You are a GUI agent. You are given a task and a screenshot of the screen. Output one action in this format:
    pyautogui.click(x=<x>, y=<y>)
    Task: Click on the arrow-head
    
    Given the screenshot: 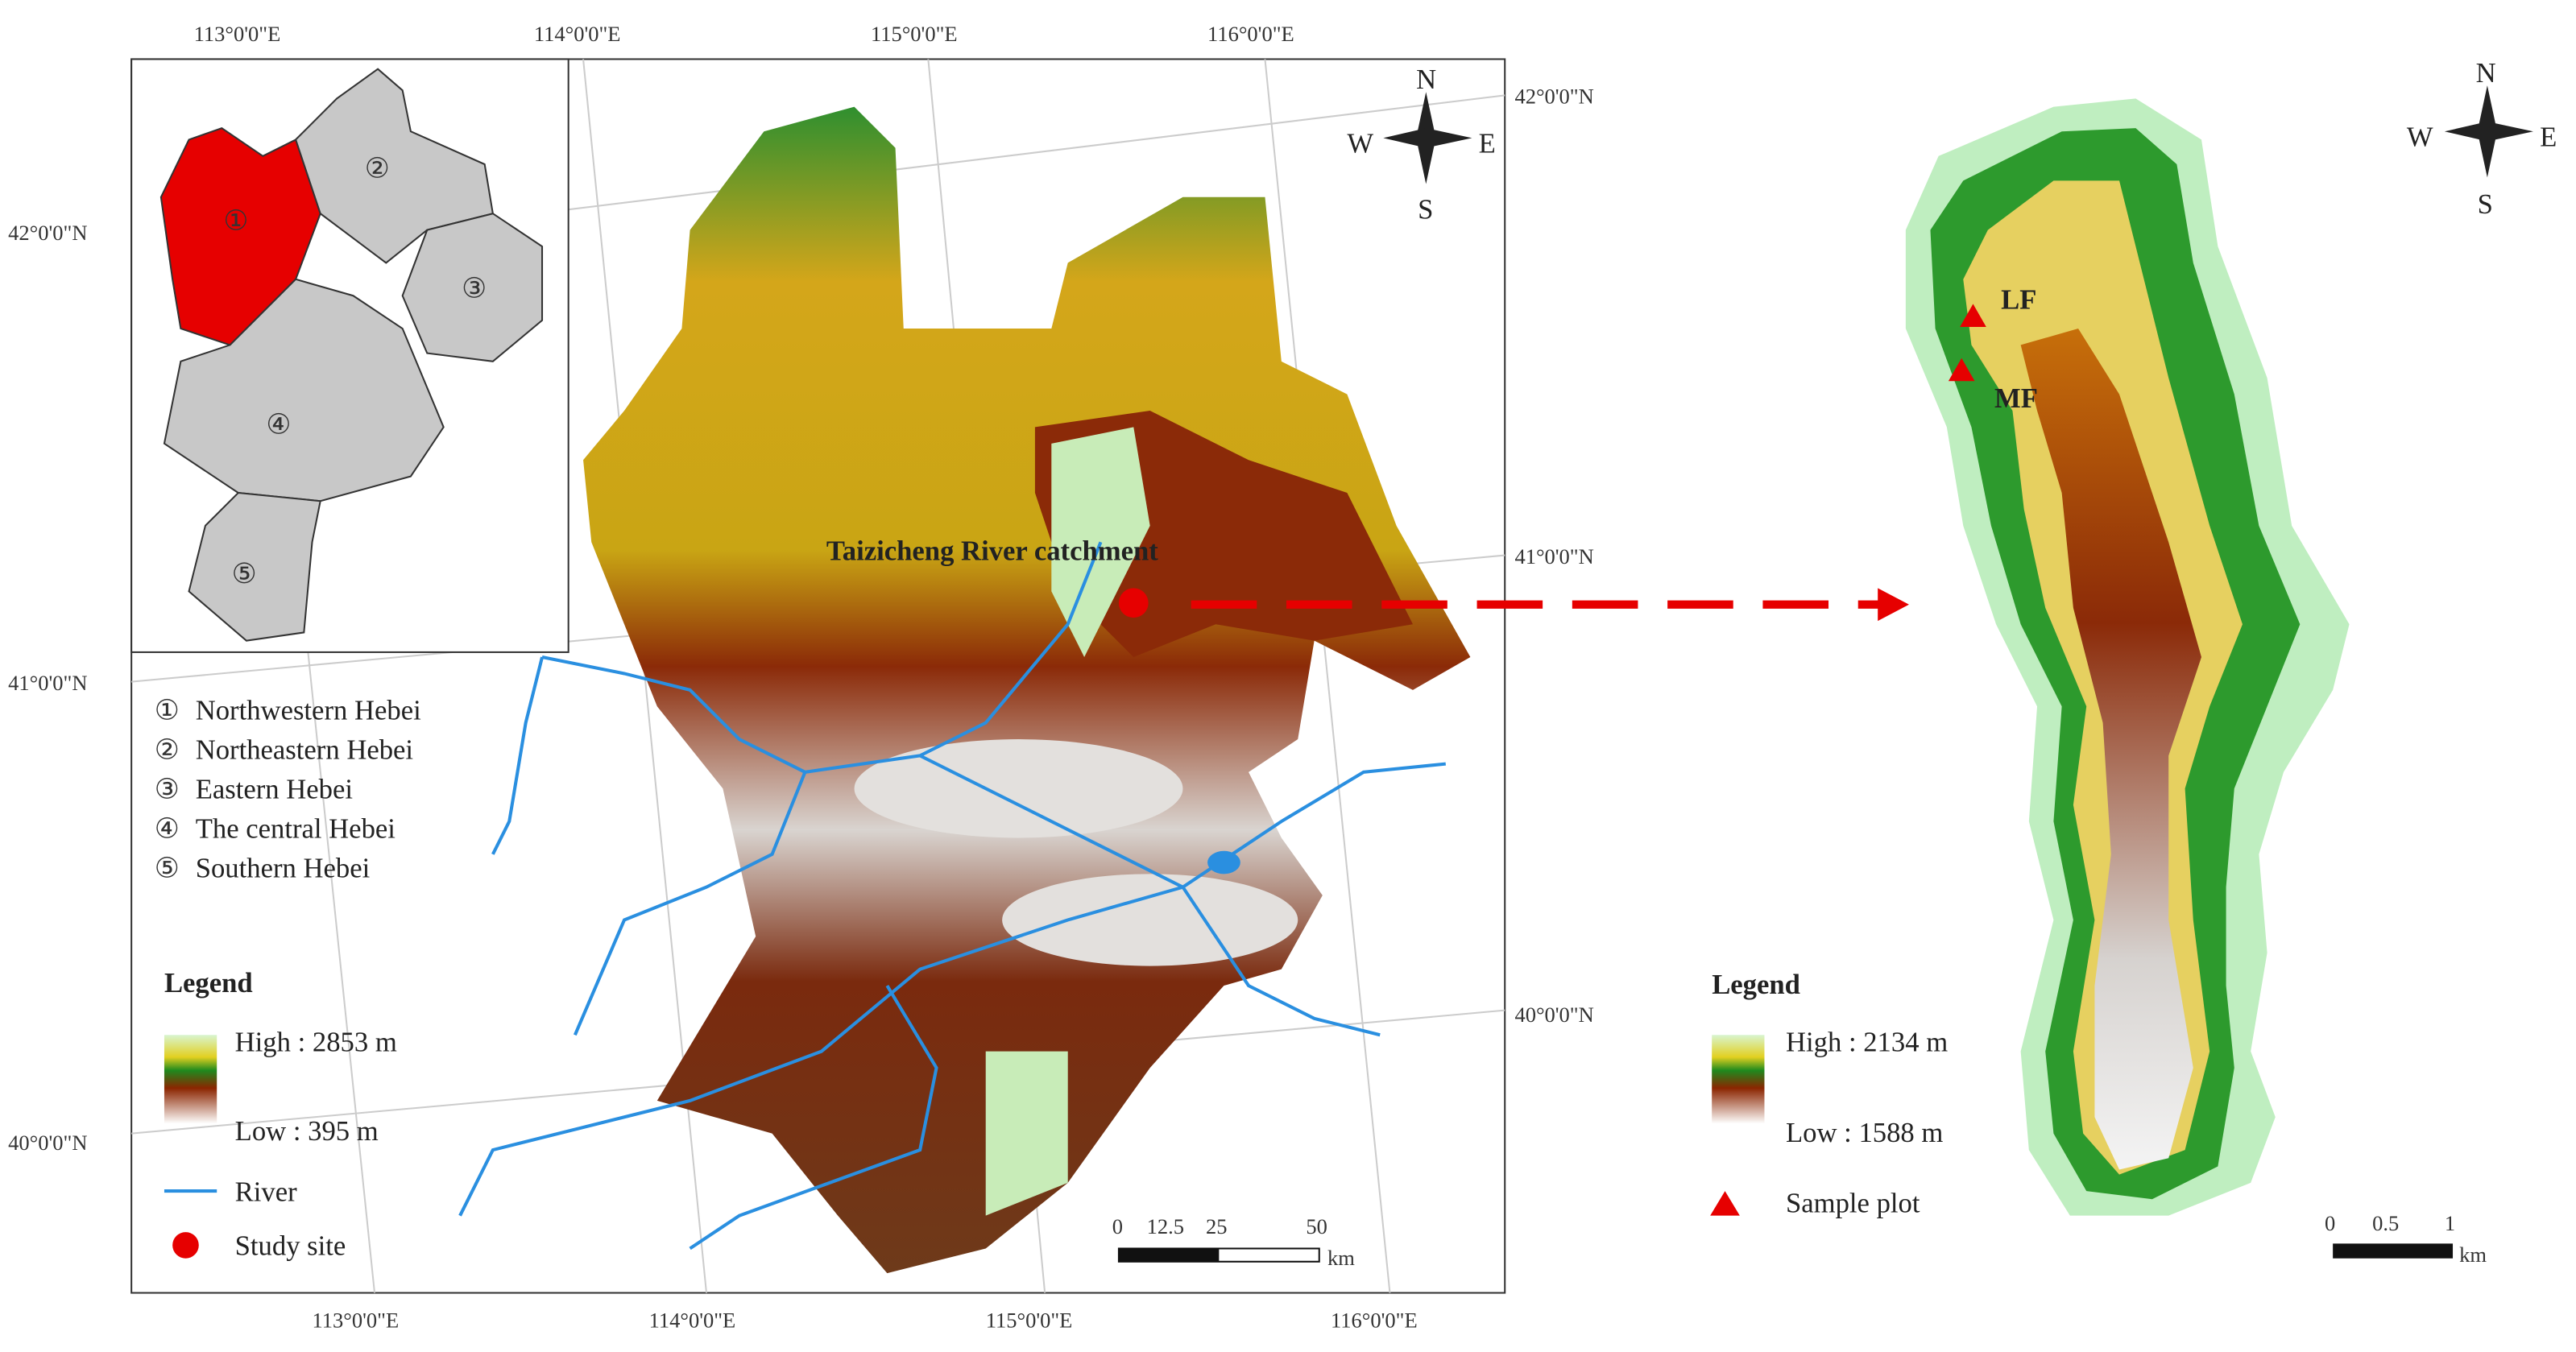 What is the action you would take?
    pyautogui.click(x=1893, y=605)
    